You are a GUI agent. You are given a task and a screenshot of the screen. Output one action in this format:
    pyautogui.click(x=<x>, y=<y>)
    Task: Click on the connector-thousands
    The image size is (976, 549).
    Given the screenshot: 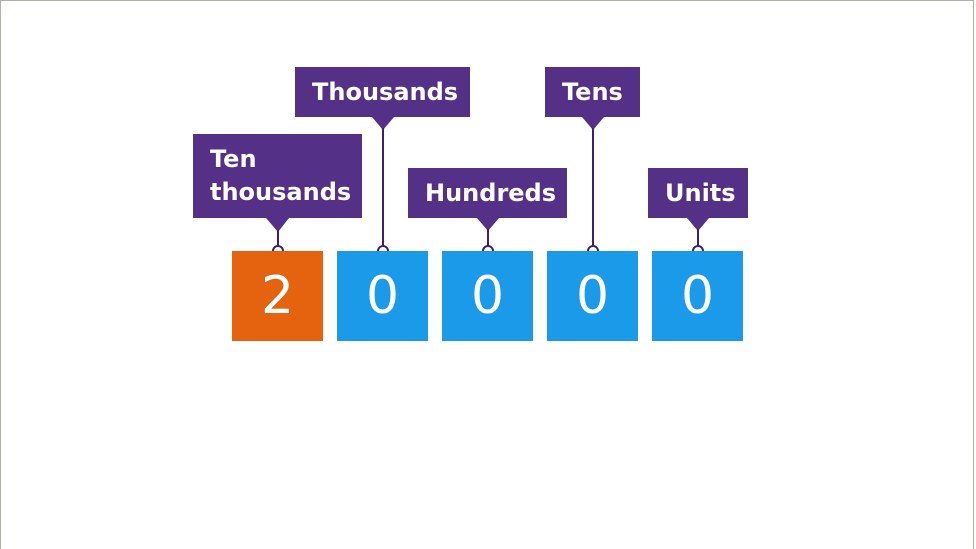 What is the action you would take?
    pyautogui.click(x=383, y=187)
    